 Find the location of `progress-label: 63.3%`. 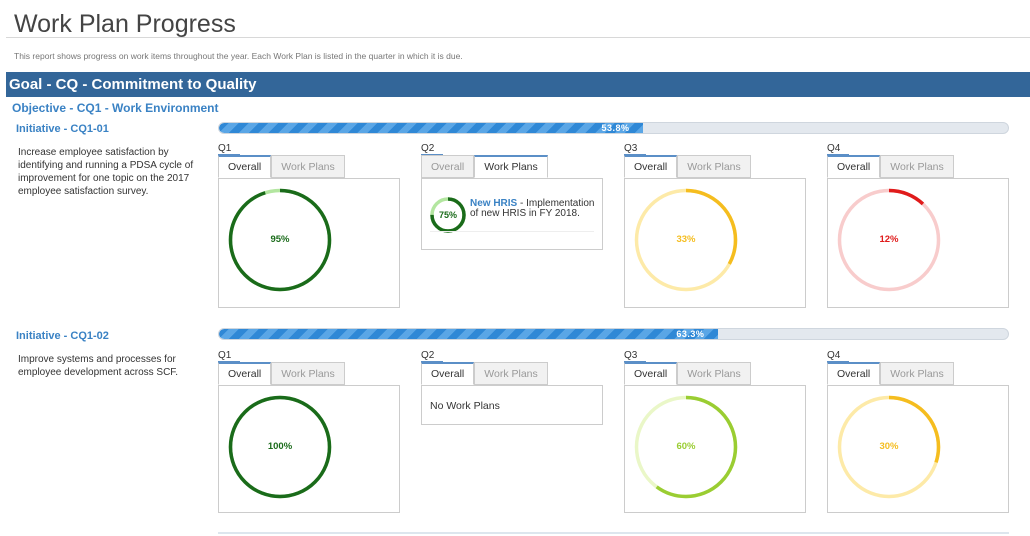

progress-label: 63.3% is located at coordinates (690, 334).